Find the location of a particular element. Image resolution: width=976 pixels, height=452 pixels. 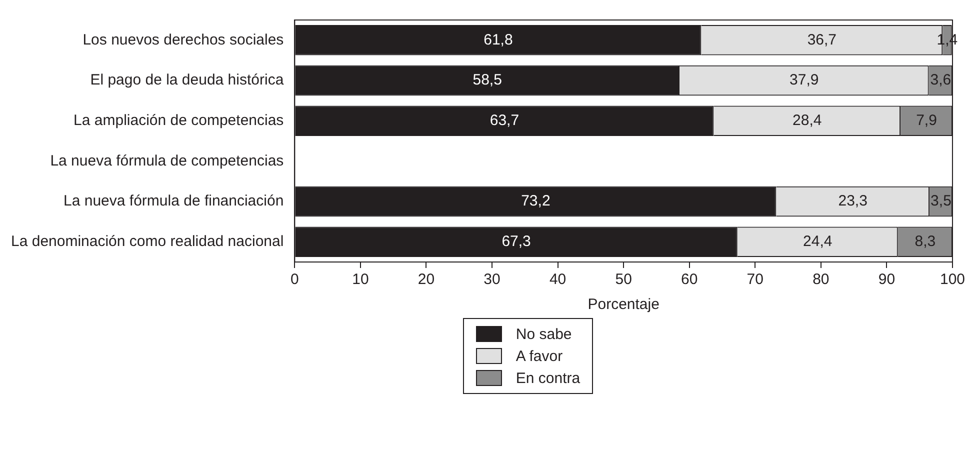

legend-label: A favor is located at coordinates (539, 356).